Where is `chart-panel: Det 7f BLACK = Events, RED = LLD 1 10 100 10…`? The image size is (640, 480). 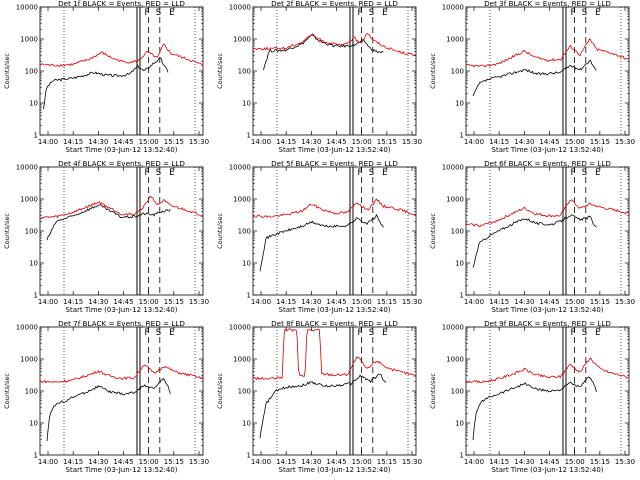 chart-panel: Det 7f BLACK = Events, RED = LLD 1 10 100 10… is located at coordinates (106, 397).